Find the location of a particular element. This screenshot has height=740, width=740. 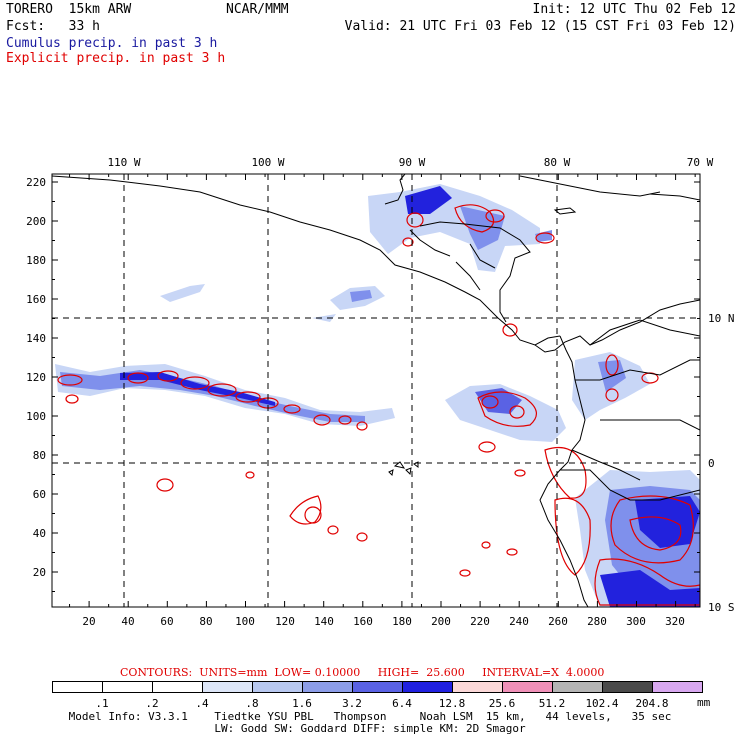

lon-label-70w: 70 W is located at coordinates (700, 162).